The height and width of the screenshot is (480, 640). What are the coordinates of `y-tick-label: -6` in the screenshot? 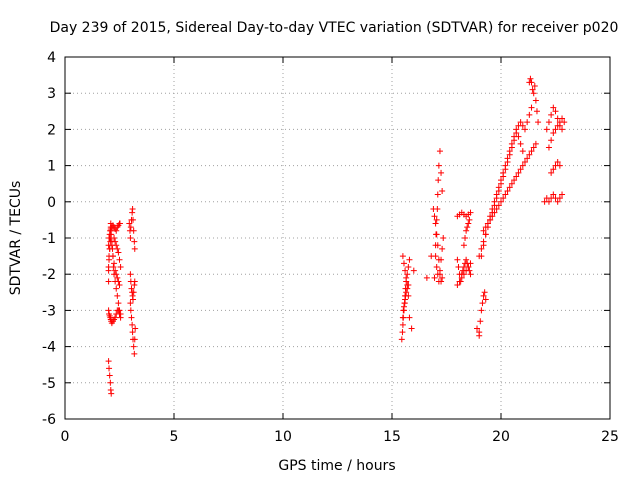 It's located at (49, 420).